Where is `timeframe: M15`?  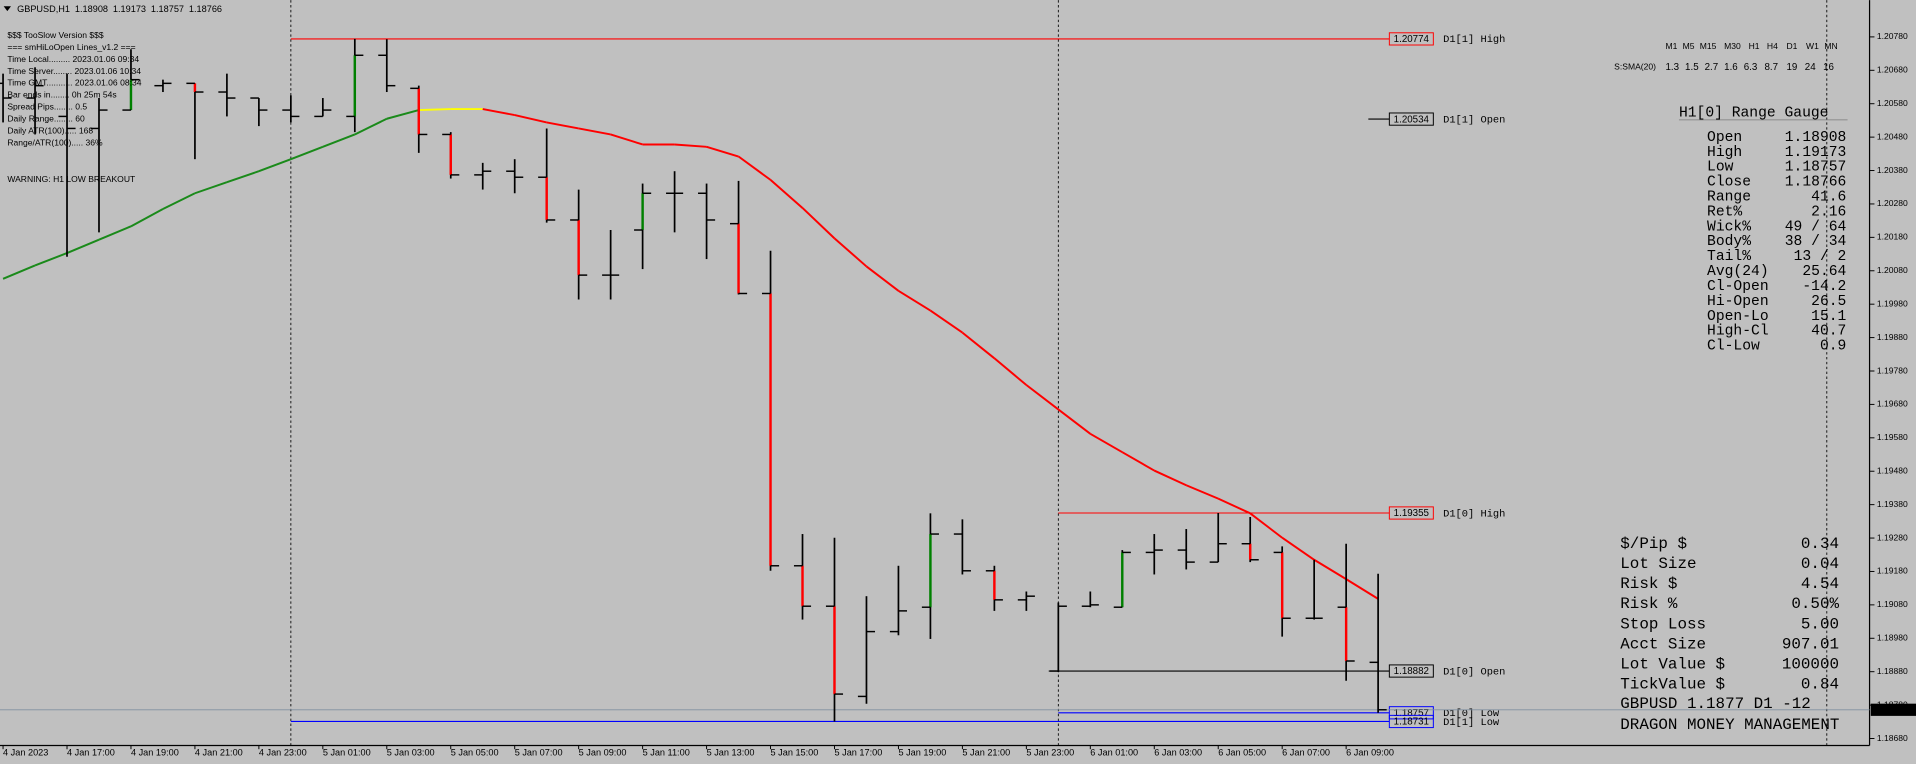 timeframe: M15 is located at coordinates (1708, 46).